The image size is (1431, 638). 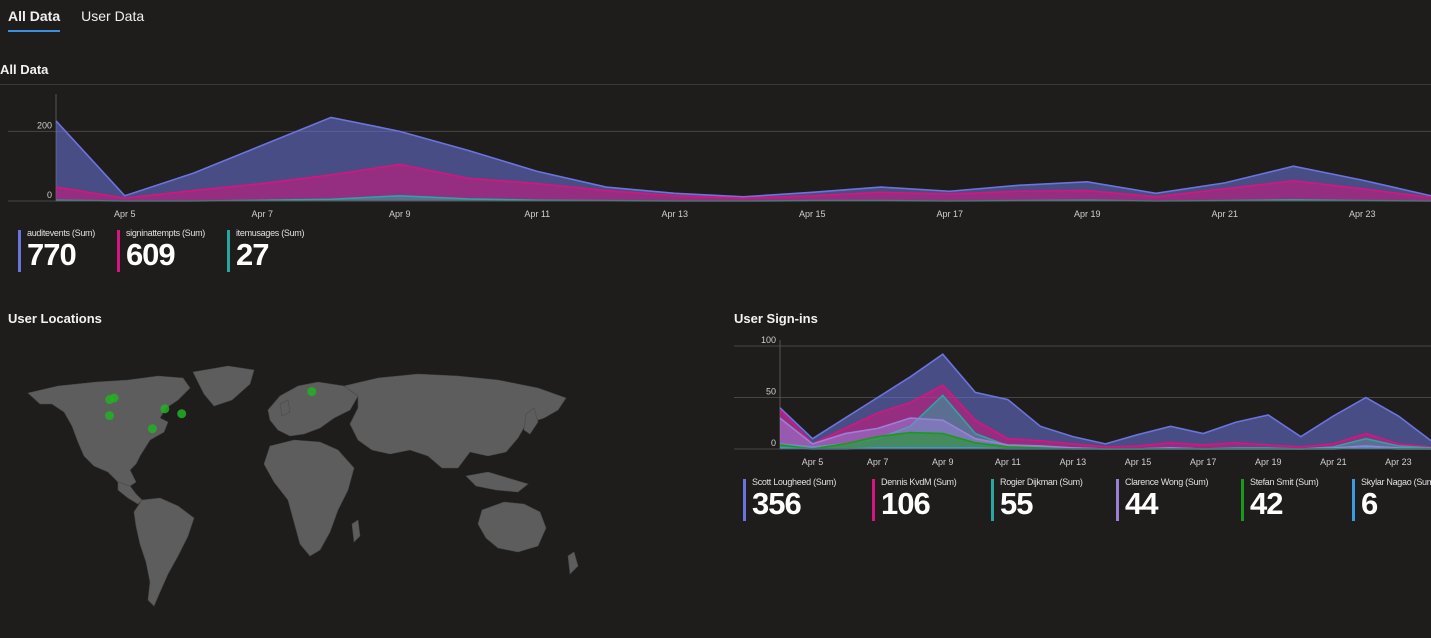 What do you see at coordinates (270, 233) in the screenshot?
I see `legend-series-name: itemusages (Sum)` at bounding box center [270, 233].